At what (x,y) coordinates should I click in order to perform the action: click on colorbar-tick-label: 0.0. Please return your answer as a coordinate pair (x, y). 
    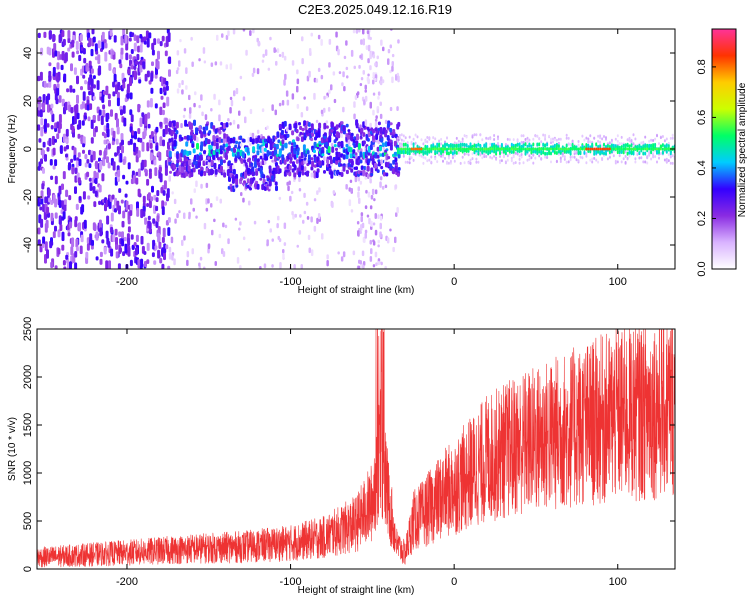
    Looking at the image, I should click on (702, 268).